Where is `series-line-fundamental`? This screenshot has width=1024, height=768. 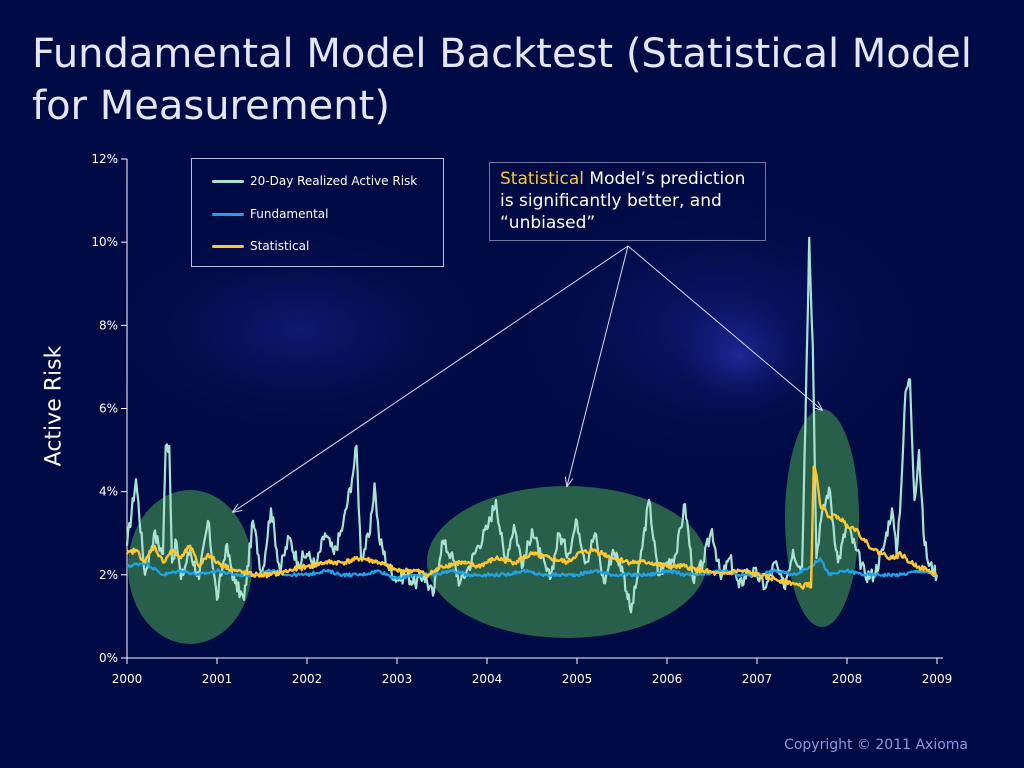 series-line-fundamental is located at coordinates (532, 569).